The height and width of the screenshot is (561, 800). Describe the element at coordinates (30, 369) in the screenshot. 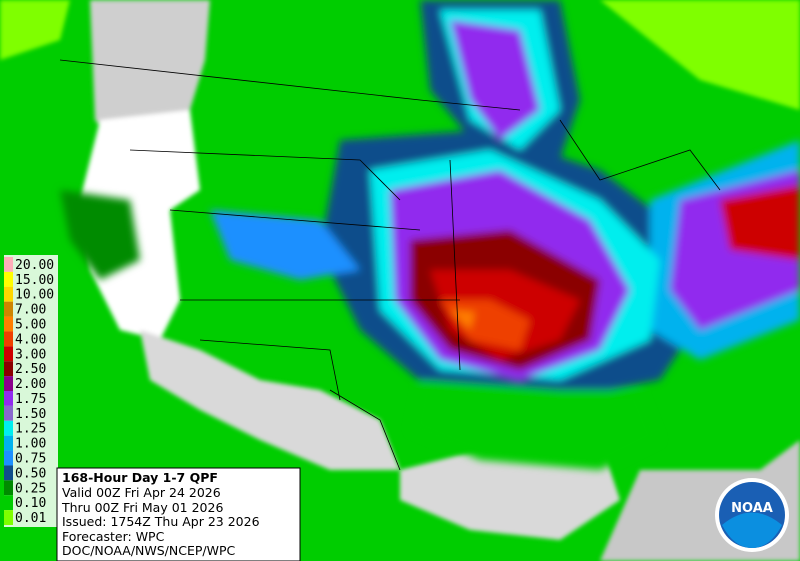

I see `legend-label: 2.50` at that location.